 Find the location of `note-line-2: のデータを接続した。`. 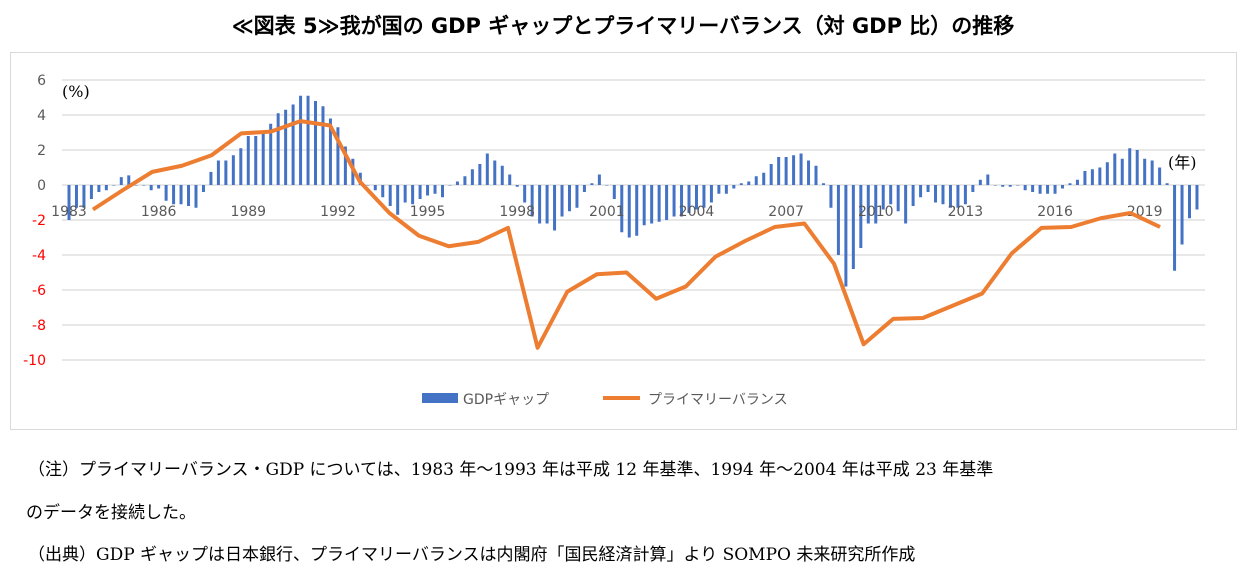

note-line-2: のデータを接続した。 is located at coordinates (111, 513).